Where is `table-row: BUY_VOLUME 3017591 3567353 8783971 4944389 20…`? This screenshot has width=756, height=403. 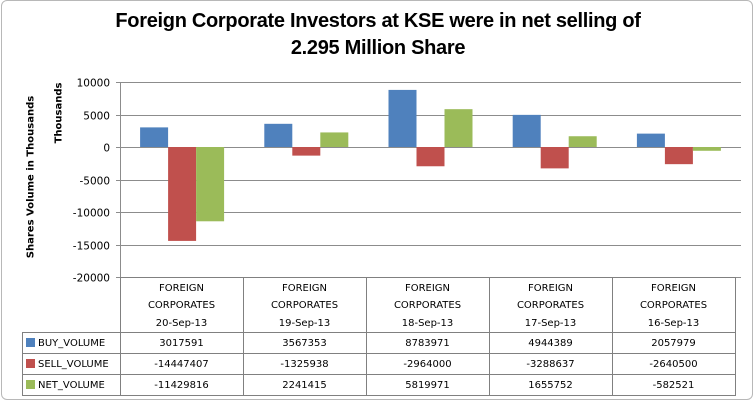 table-row: BUY_VOLUME 3017591 3567353 8783971 4944389 20… is located at coordinates (379, 343).